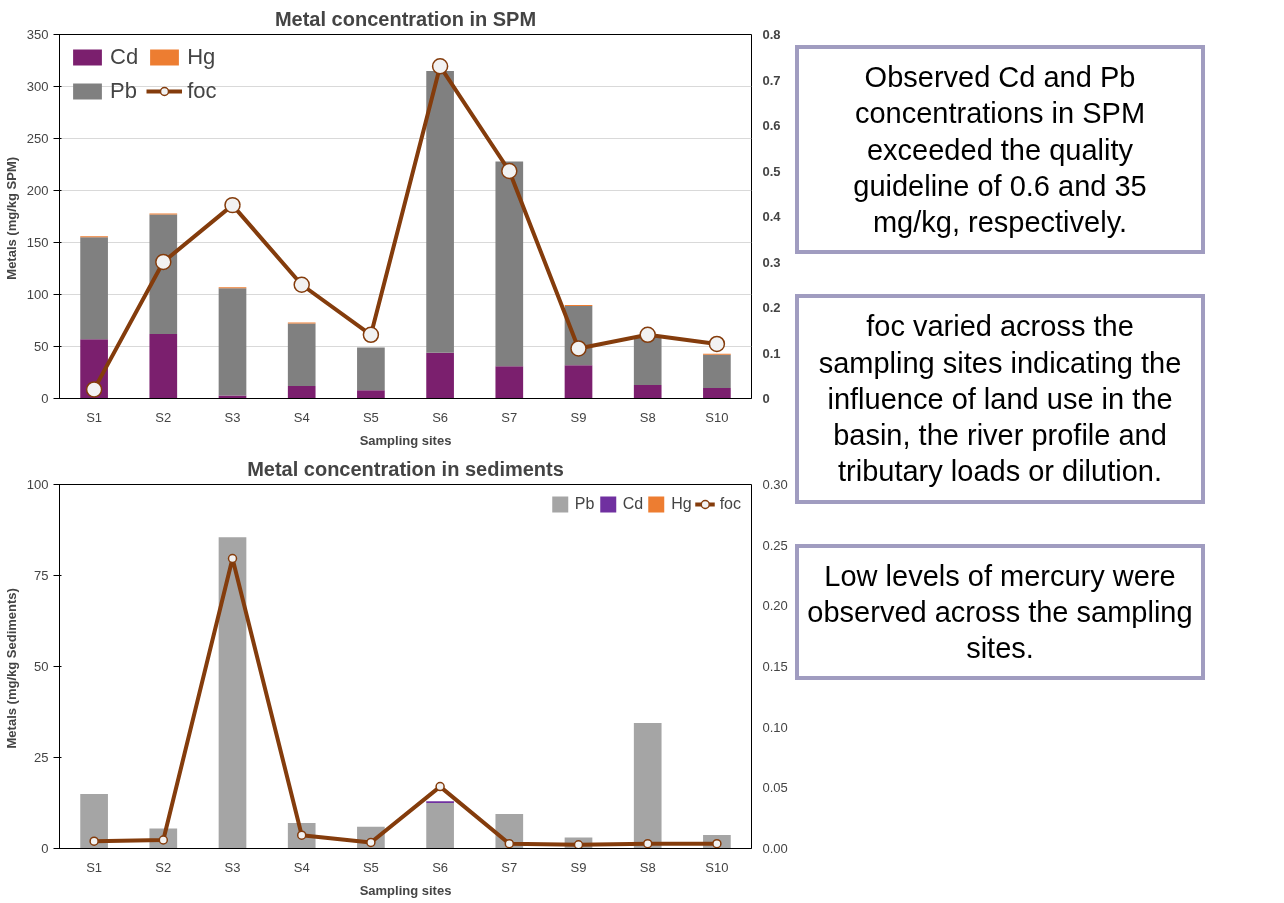 The width and height of the screenshot is (1284, 903). What do you see at coordinates (405, 468) in the screenshot?
I see `chart-title: Metal concentration in sediments` at bounding box center [405, 468].